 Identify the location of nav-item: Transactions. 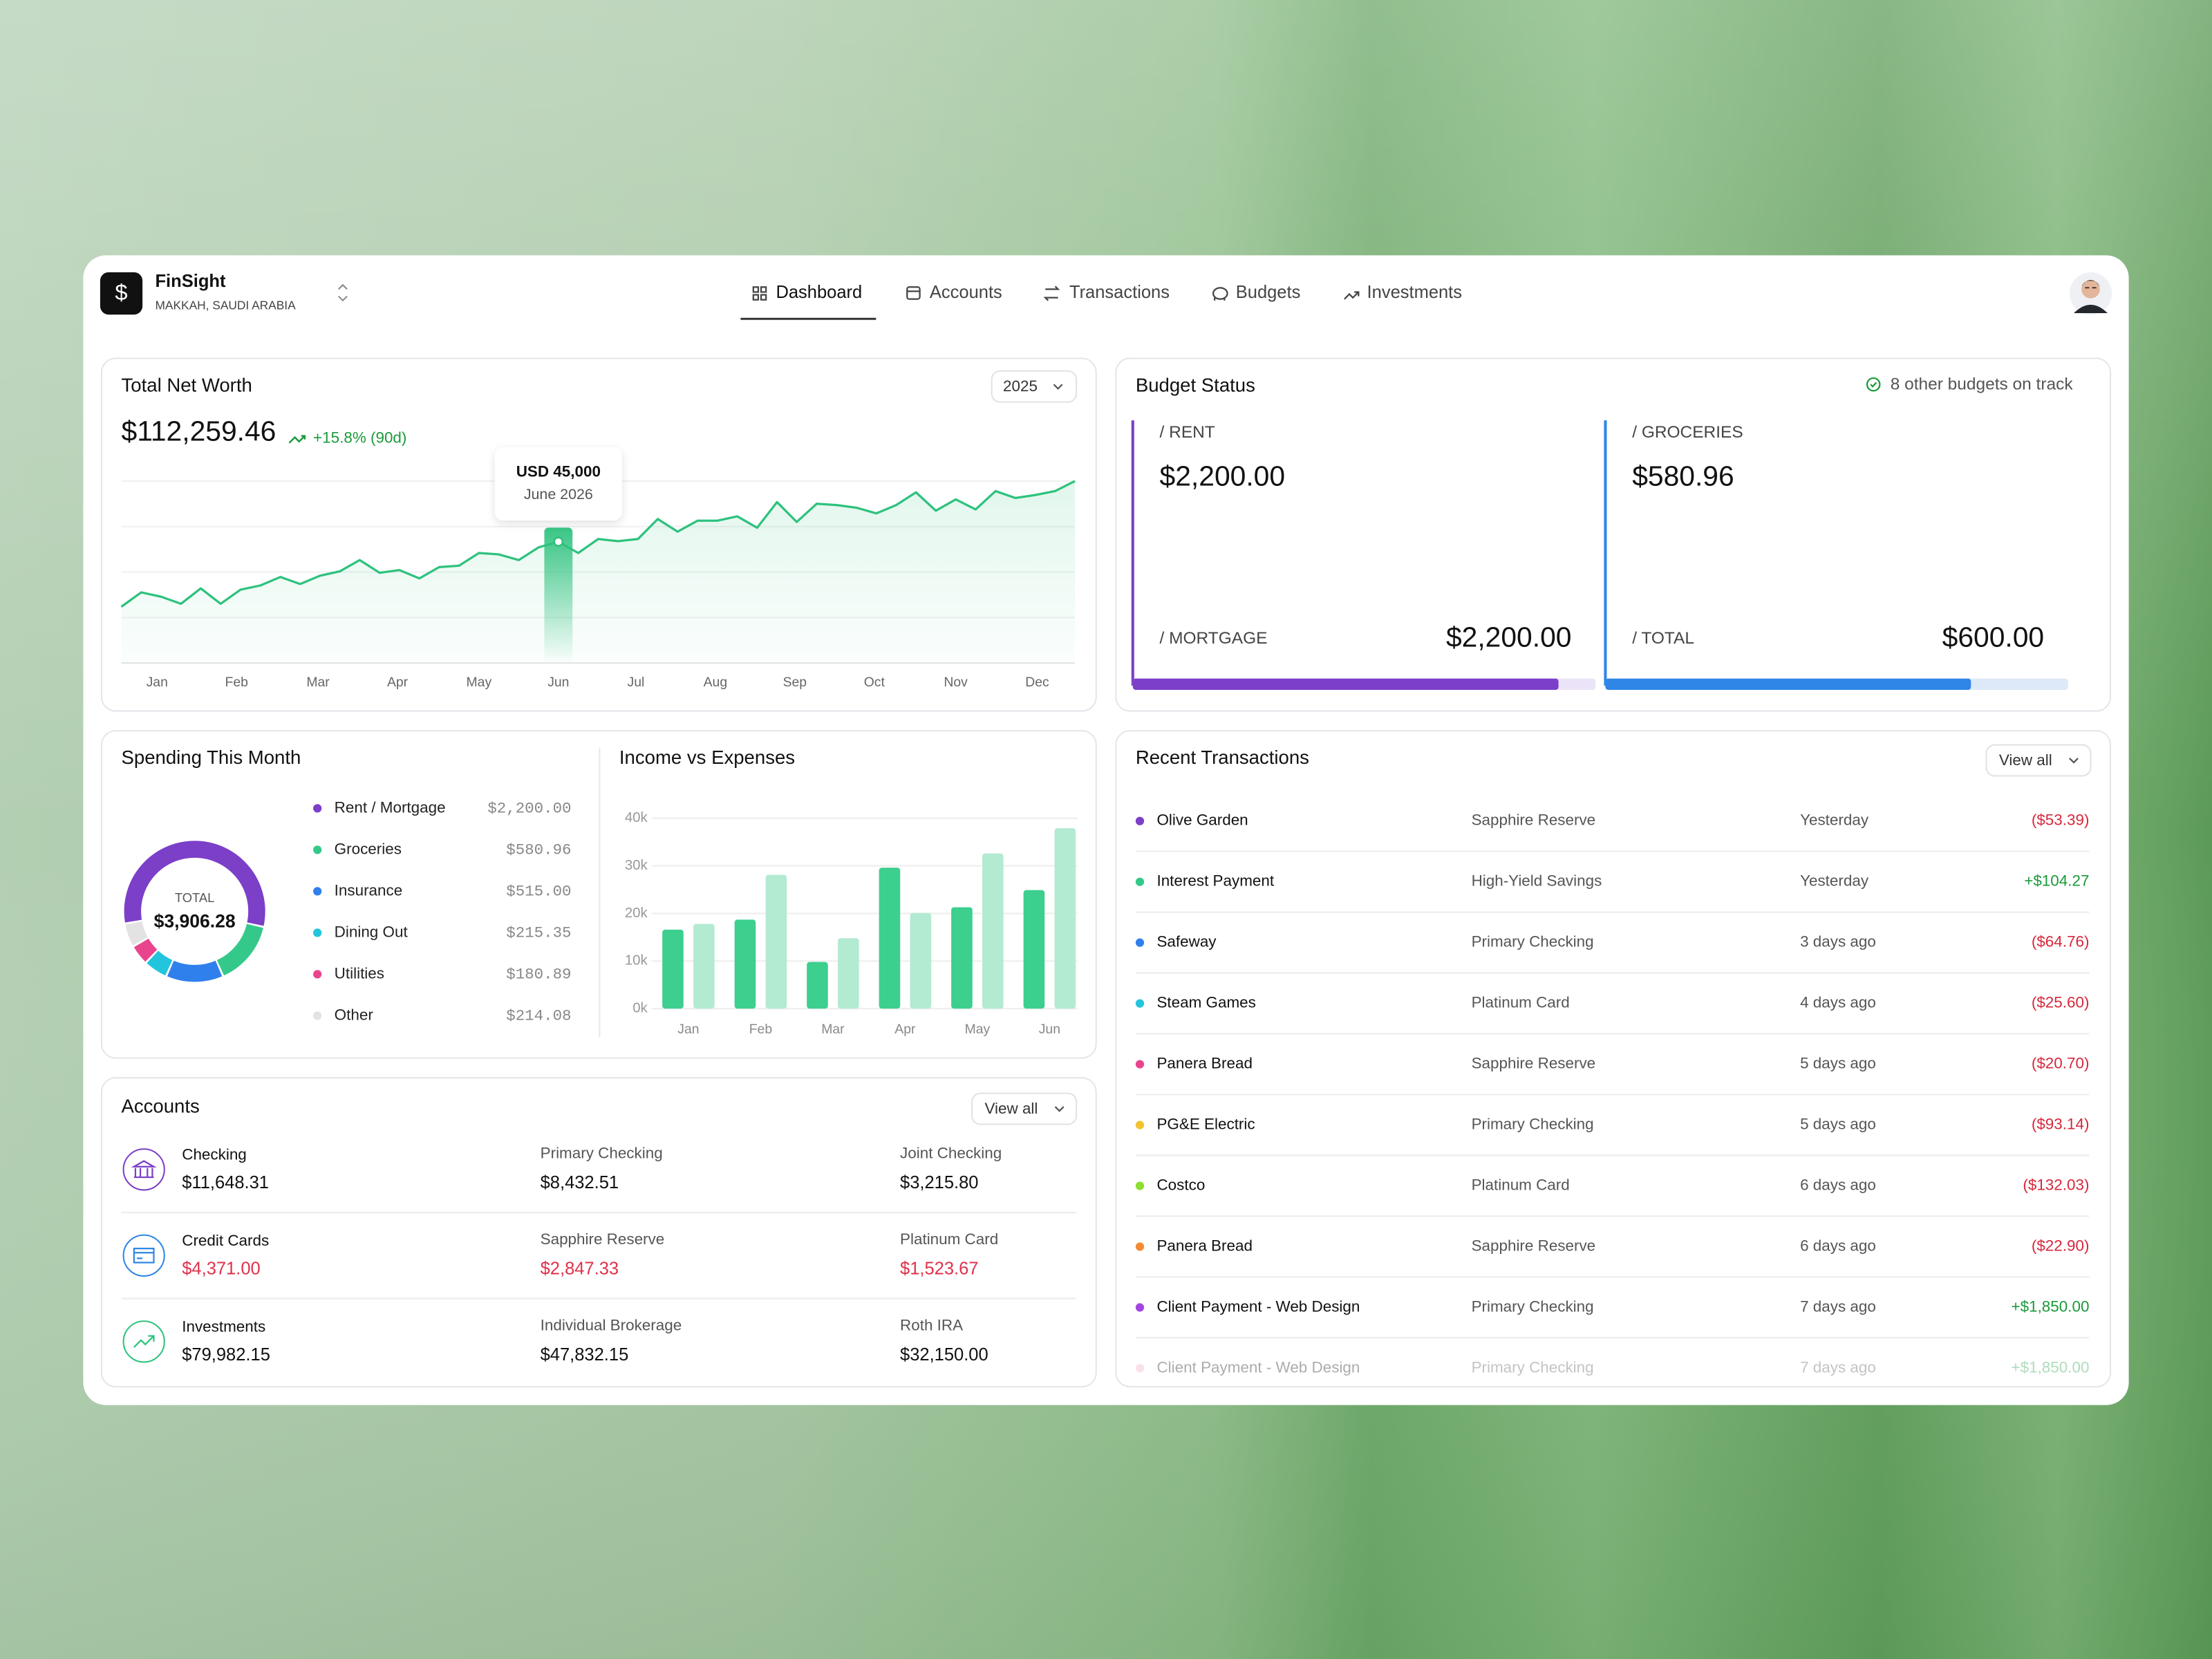
(1119, 292).